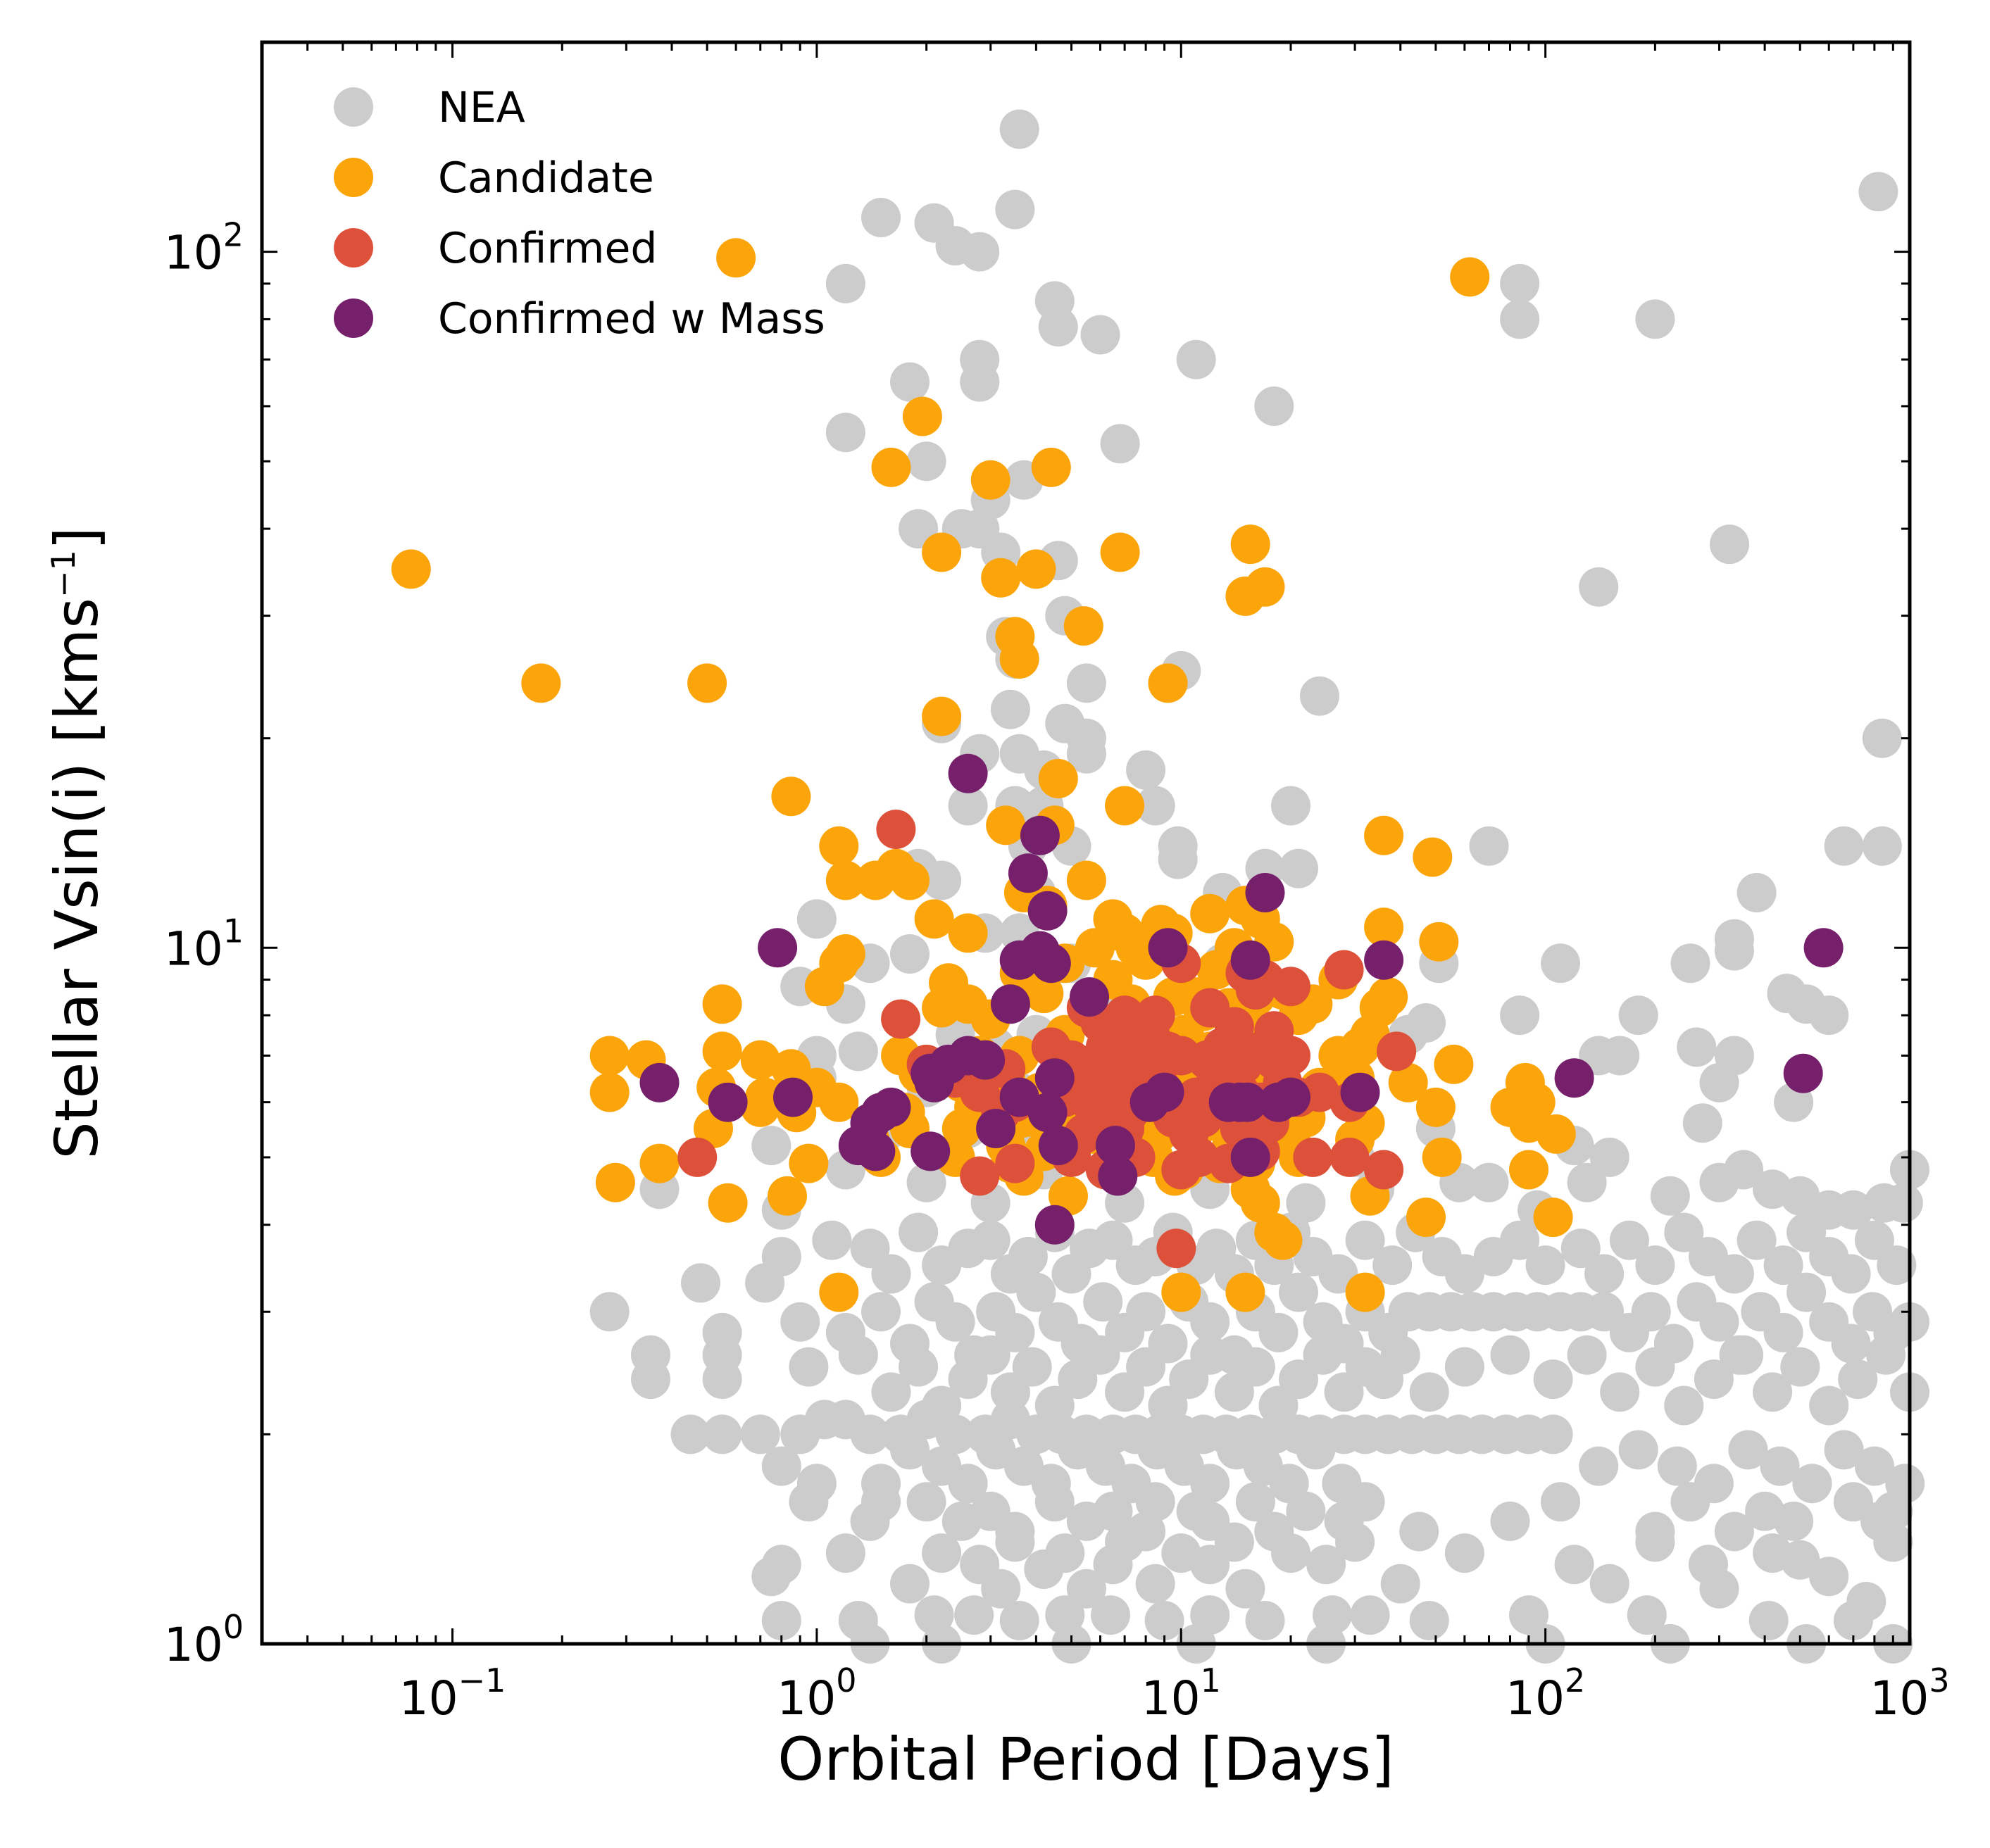  I want to click on legend-item: Confirmed, so click(495, 248).